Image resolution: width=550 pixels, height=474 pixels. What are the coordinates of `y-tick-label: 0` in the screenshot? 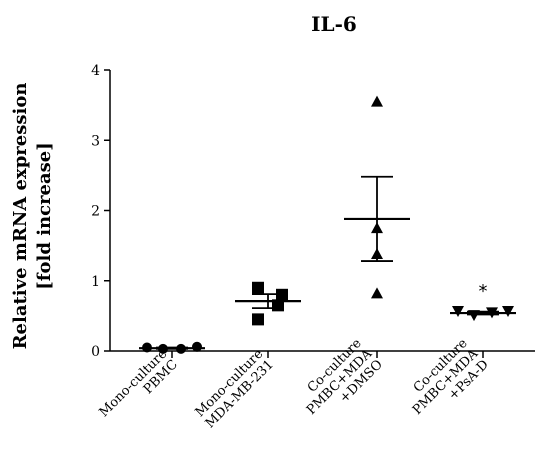 It's located at (95, 352).